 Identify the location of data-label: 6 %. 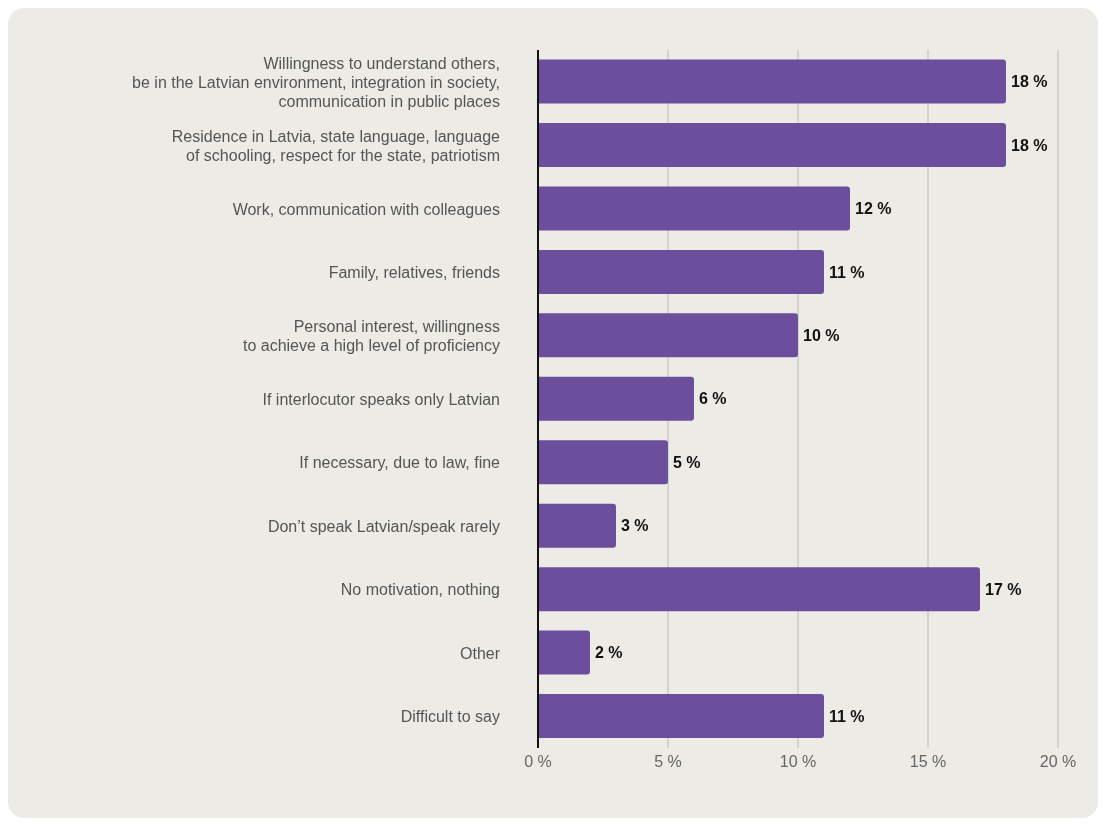
(713, 399).